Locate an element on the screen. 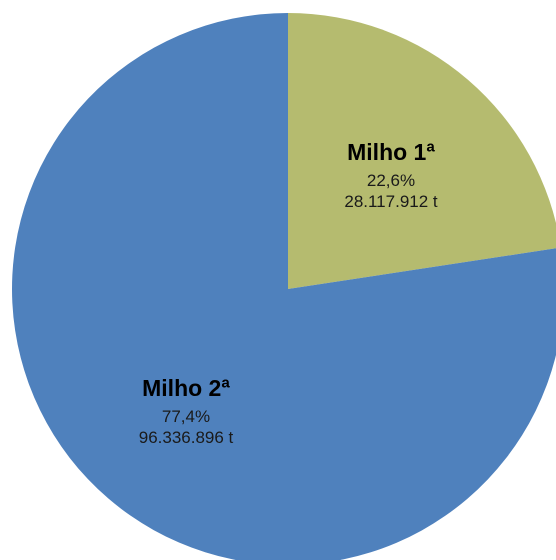 The image size is (556, 560). slice-label-milho-2: Milho 2ª 77,4% 96.336.896 t is located at coordinates (186, 411).